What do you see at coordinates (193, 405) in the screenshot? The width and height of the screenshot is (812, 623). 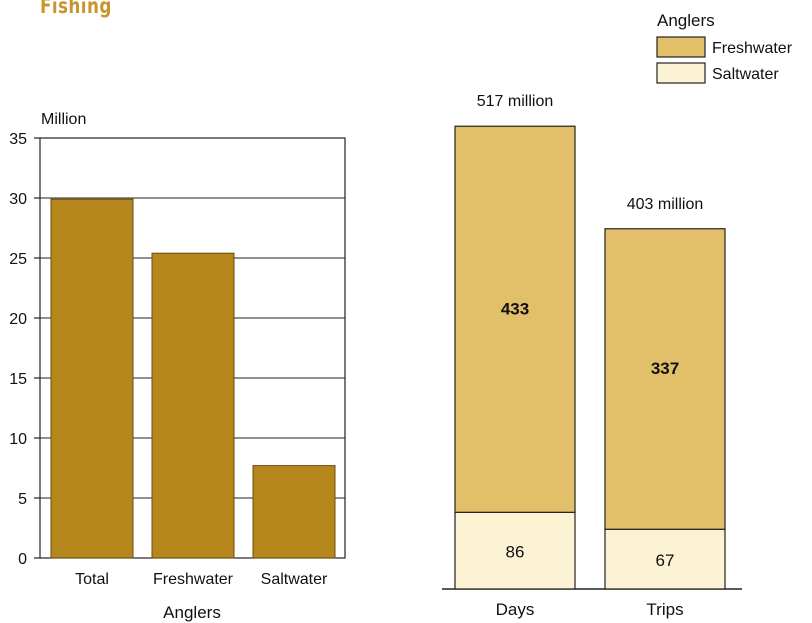 I see `bar-freshwater` at bounding box center [193, 405].